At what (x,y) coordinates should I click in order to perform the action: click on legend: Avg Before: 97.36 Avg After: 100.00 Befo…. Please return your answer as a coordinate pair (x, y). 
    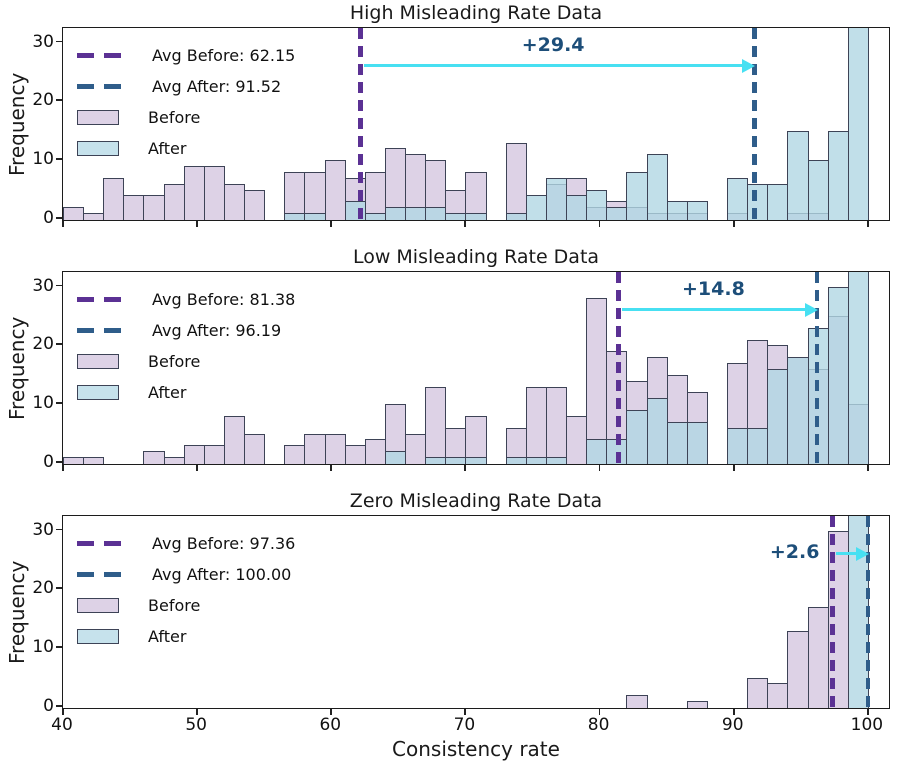
    Looking at the image, I should click on (186, 590).